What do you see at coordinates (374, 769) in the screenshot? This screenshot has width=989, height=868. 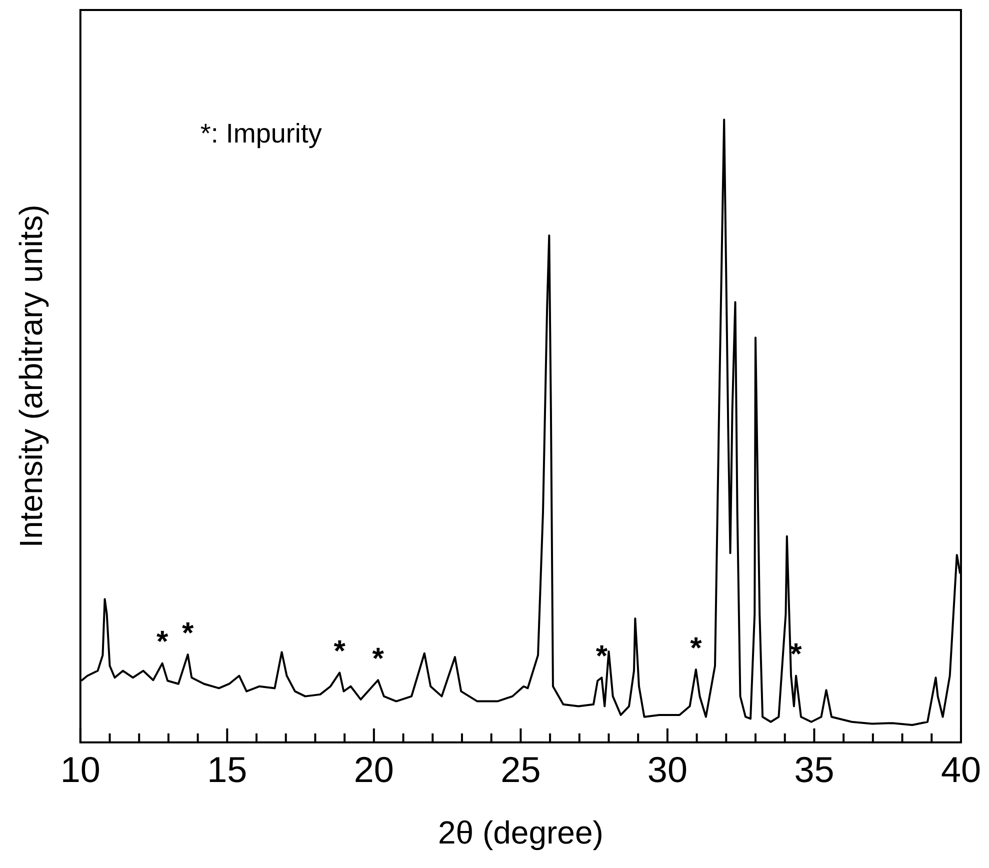 I see `x-tick-label: 20` at bounding box center [374, 769].